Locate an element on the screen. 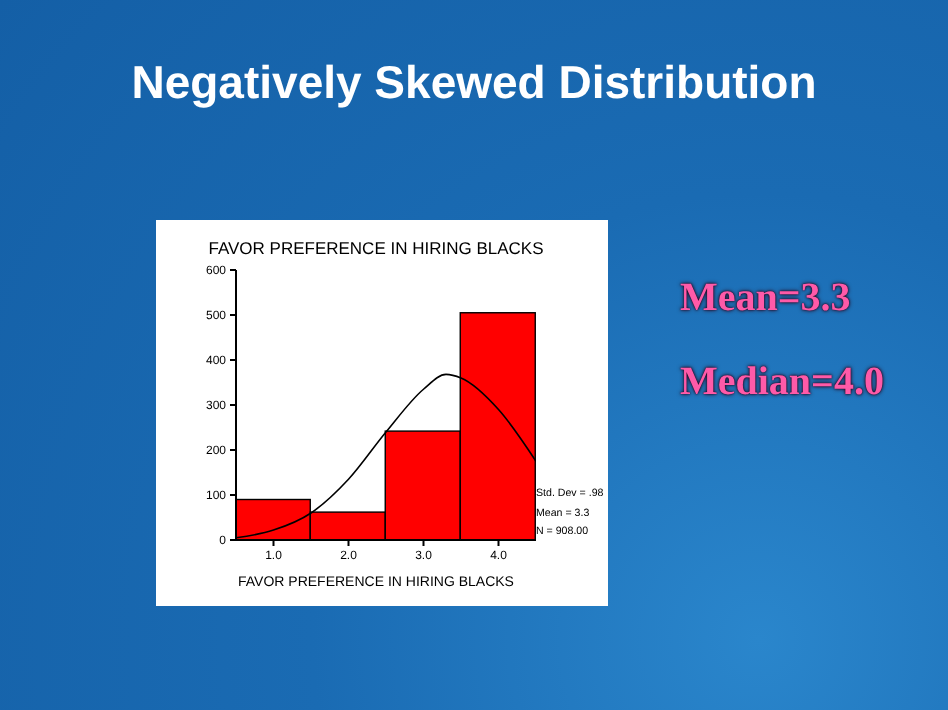 This screenshot has height=710, width=948. text: Mean=3.3 is located at coordinates (765, 299).